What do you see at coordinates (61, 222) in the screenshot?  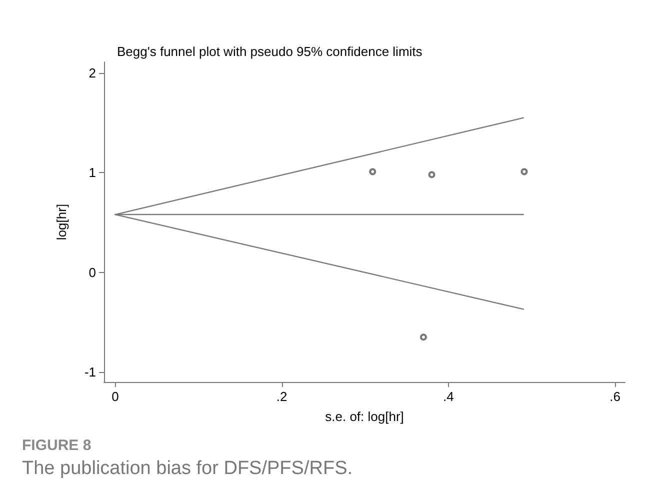 I see `y-axis-title: log[hr]` at bounding box center [61, 222].